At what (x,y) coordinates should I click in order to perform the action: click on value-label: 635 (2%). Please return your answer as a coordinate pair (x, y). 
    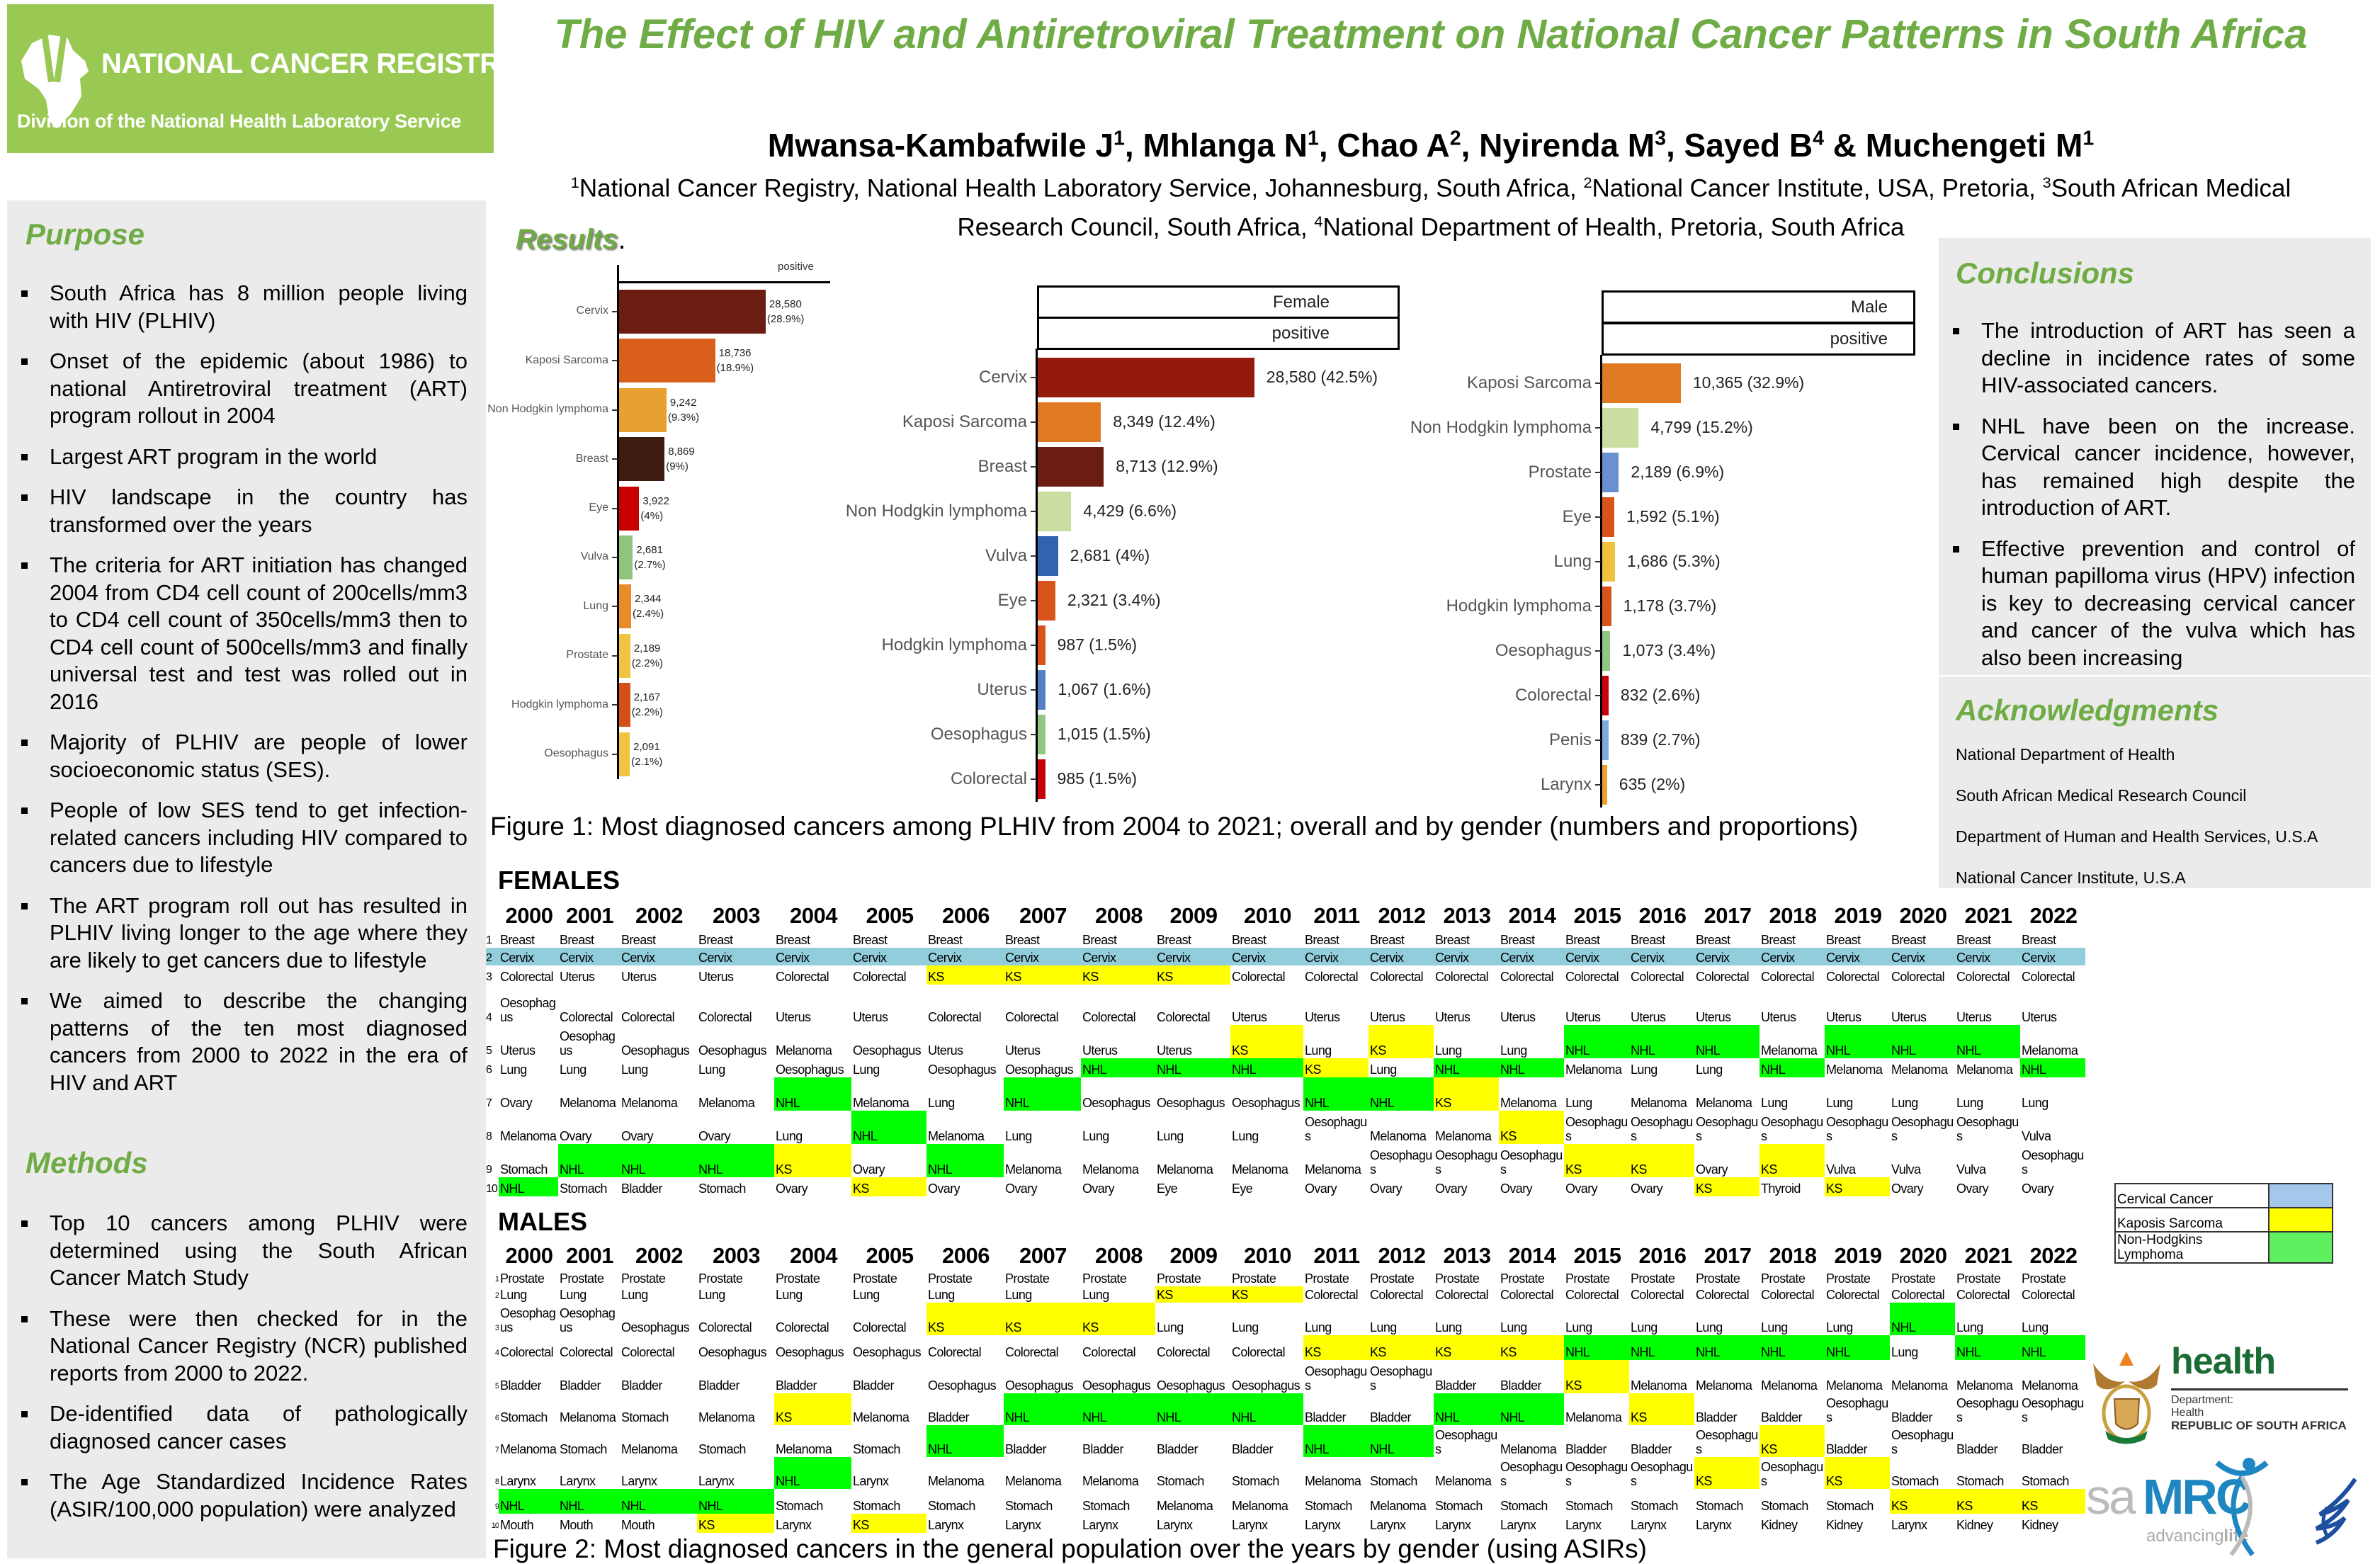
    Looking at the image, I should click on (1653, 784).